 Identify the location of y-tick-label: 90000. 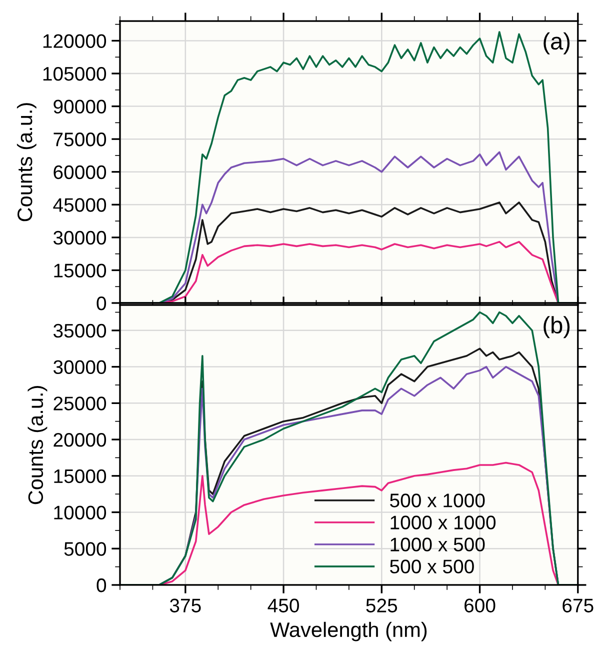
(80, 107).